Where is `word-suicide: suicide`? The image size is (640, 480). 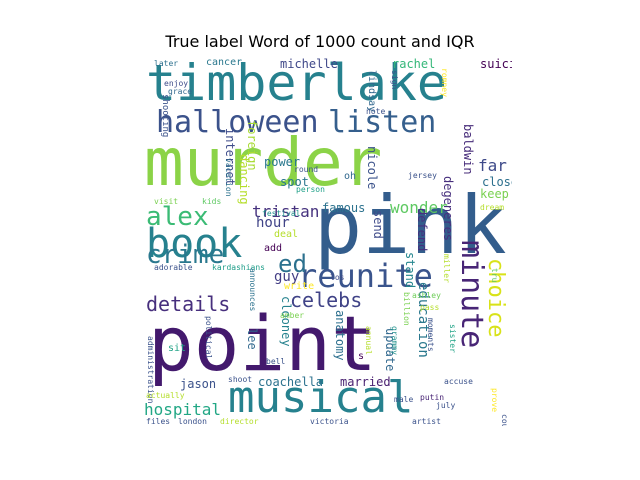
word-suicide: suicide is located at coordinates (496, 64).